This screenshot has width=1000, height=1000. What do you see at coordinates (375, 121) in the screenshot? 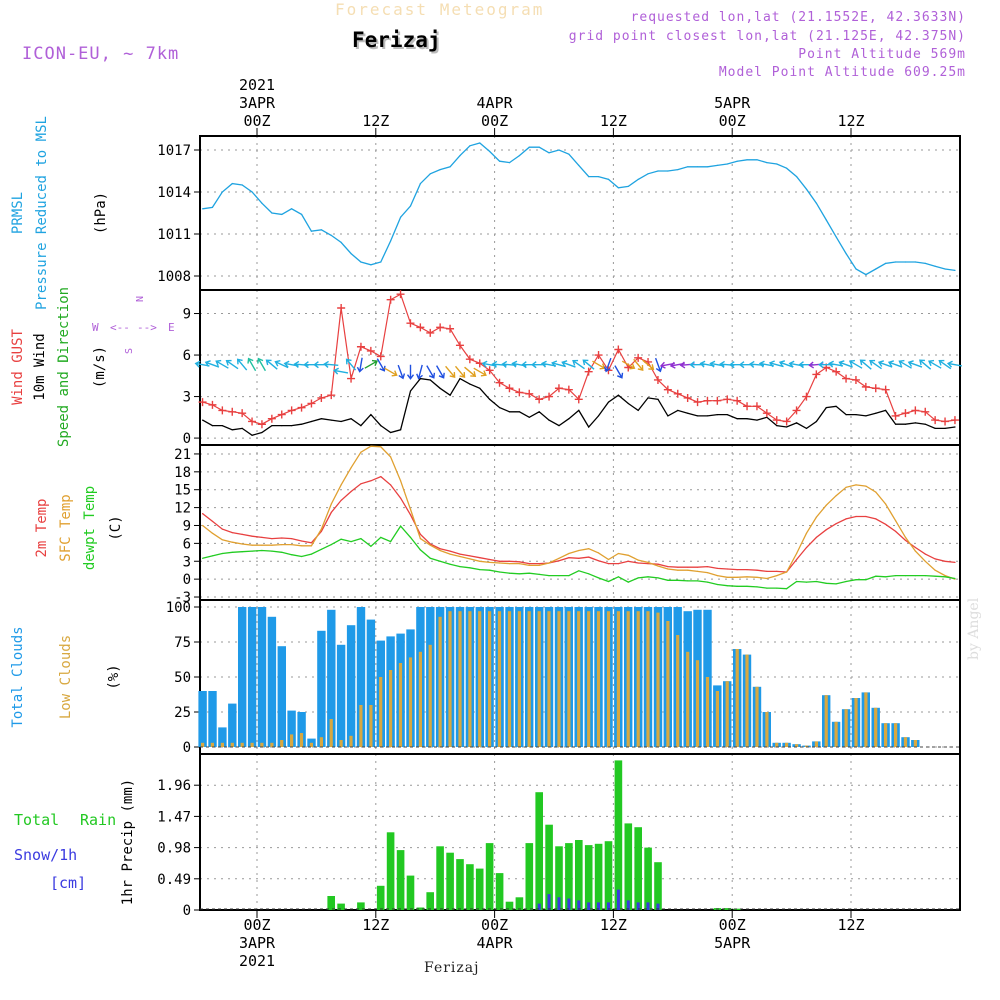
I see `top-time-label: 12Z` at bounding box center [375, 121].